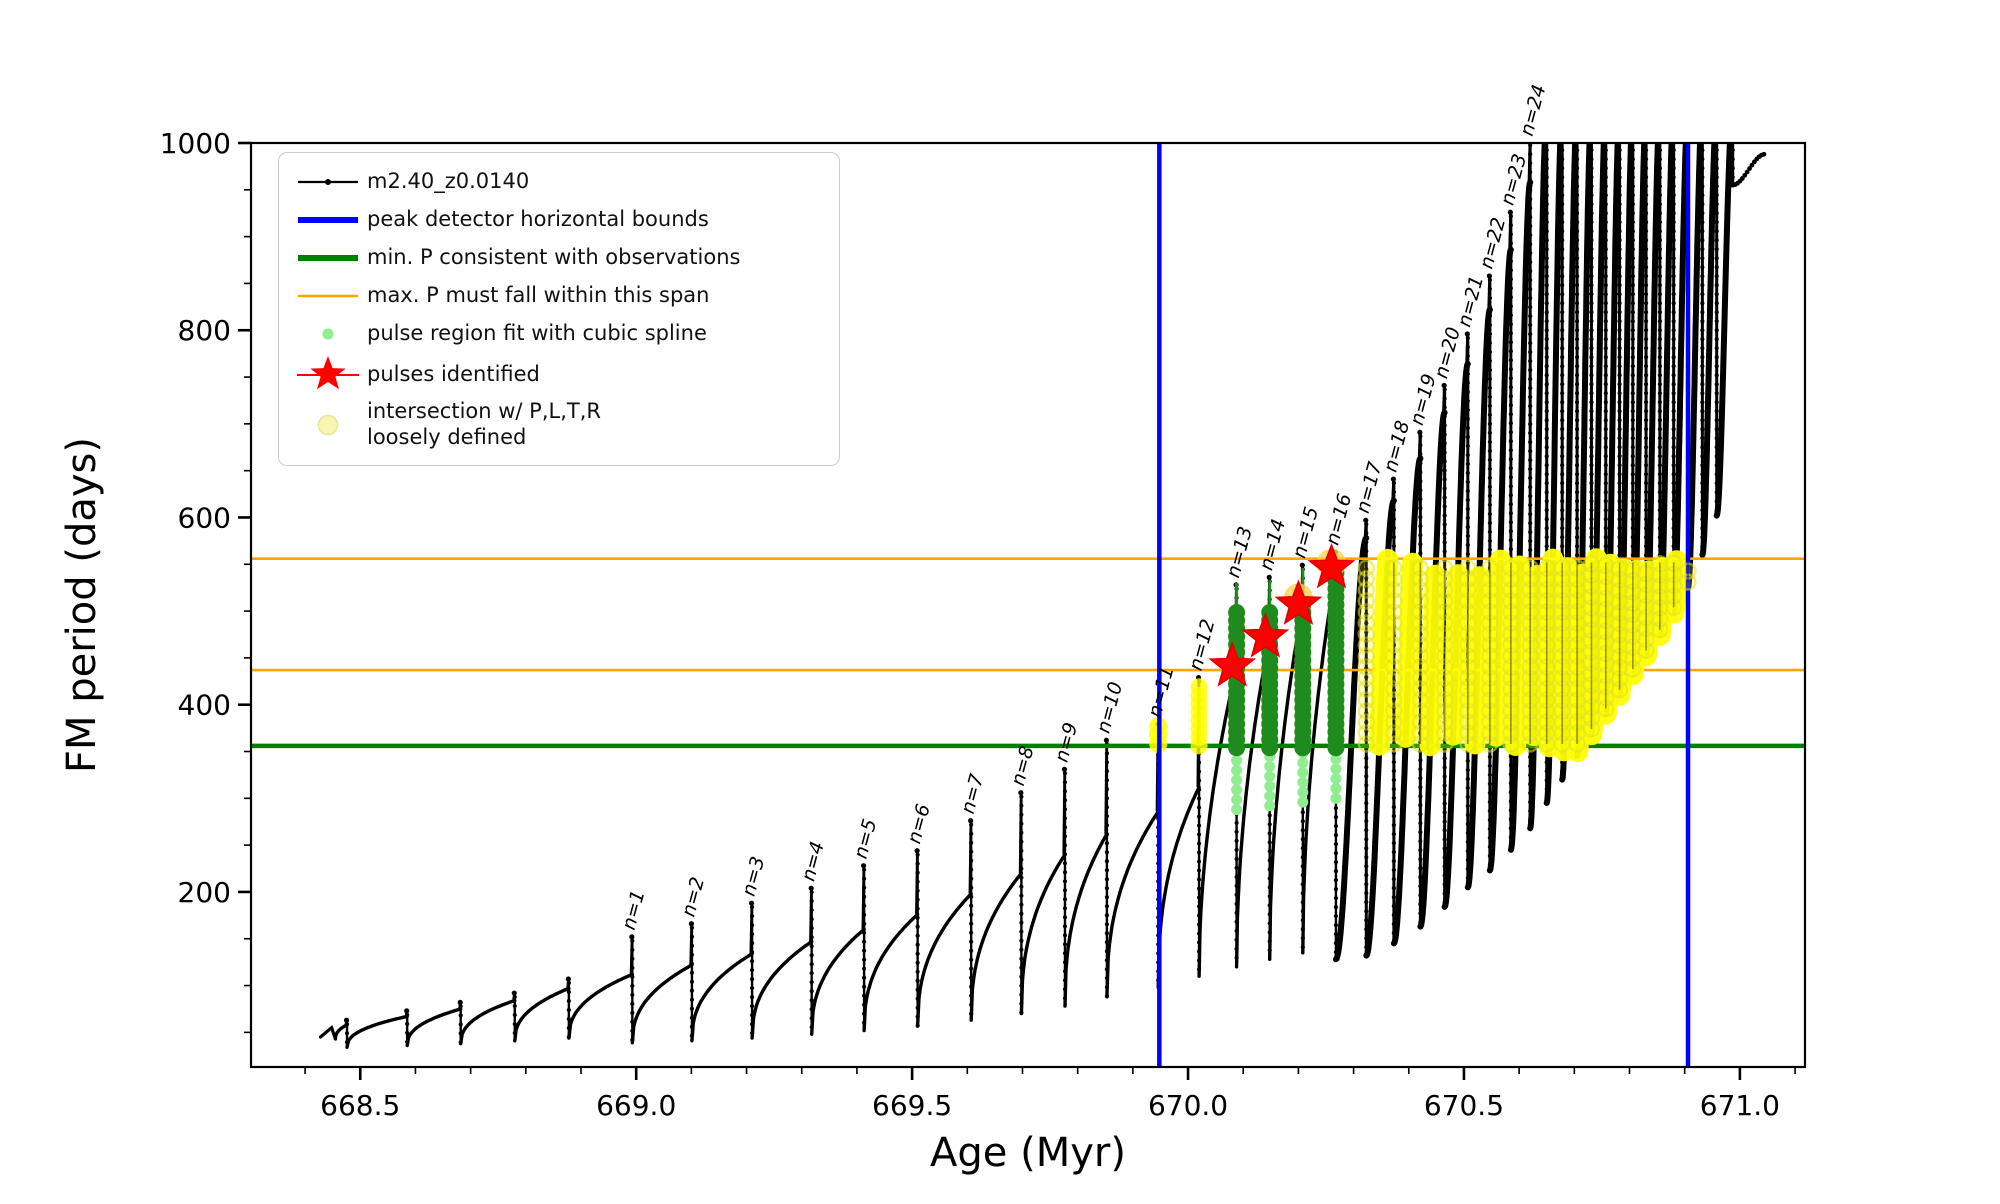  I want to click on pulse-label-n=19: n=19, so click(1423, 400).